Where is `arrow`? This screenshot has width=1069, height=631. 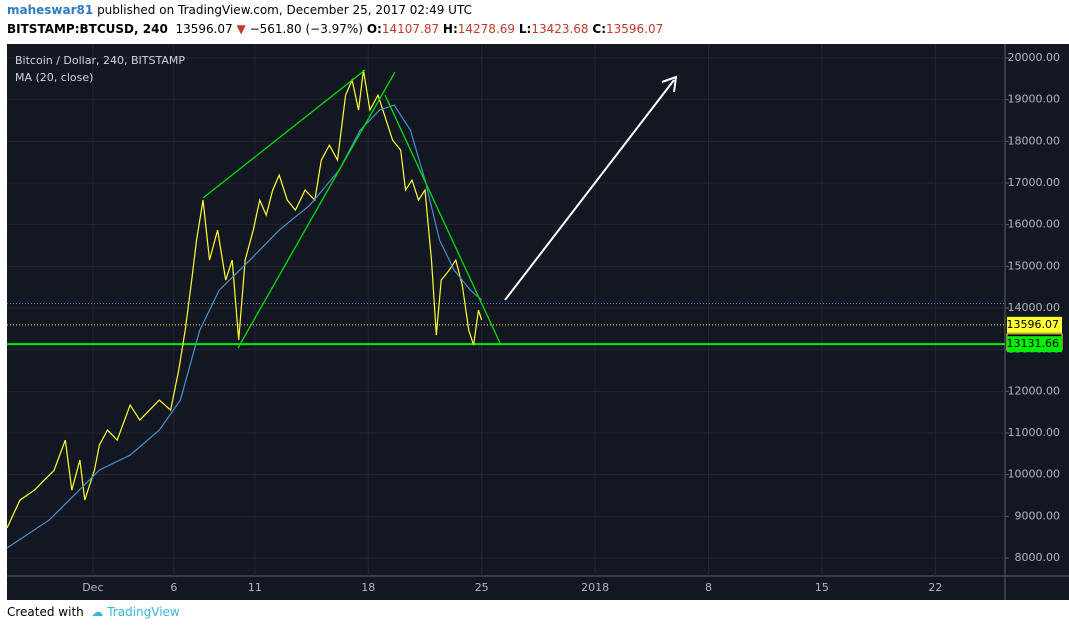
arrow is located at coordinates (589, 190).